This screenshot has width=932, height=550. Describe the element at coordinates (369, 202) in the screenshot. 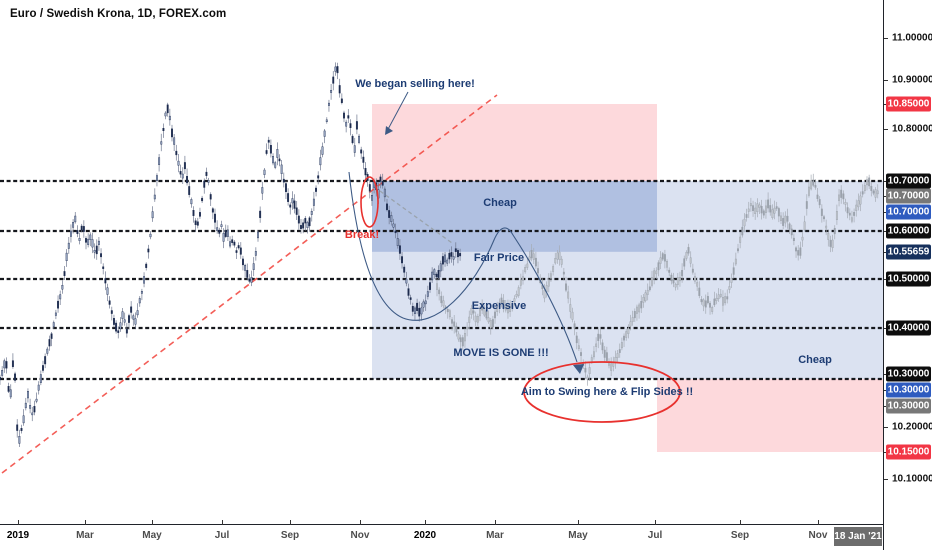

I see `break-circle` at that location.